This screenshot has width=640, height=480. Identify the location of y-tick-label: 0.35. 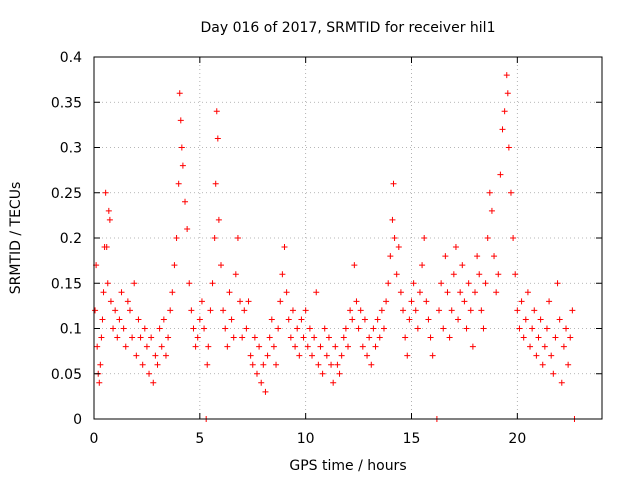
(66, 103).